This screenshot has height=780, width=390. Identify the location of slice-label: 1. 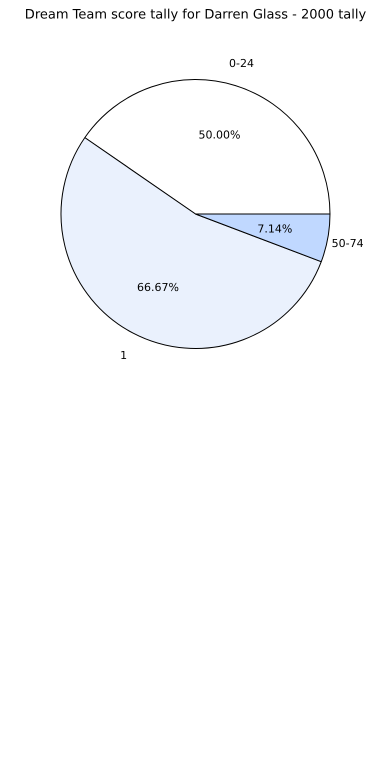
(124, 355).